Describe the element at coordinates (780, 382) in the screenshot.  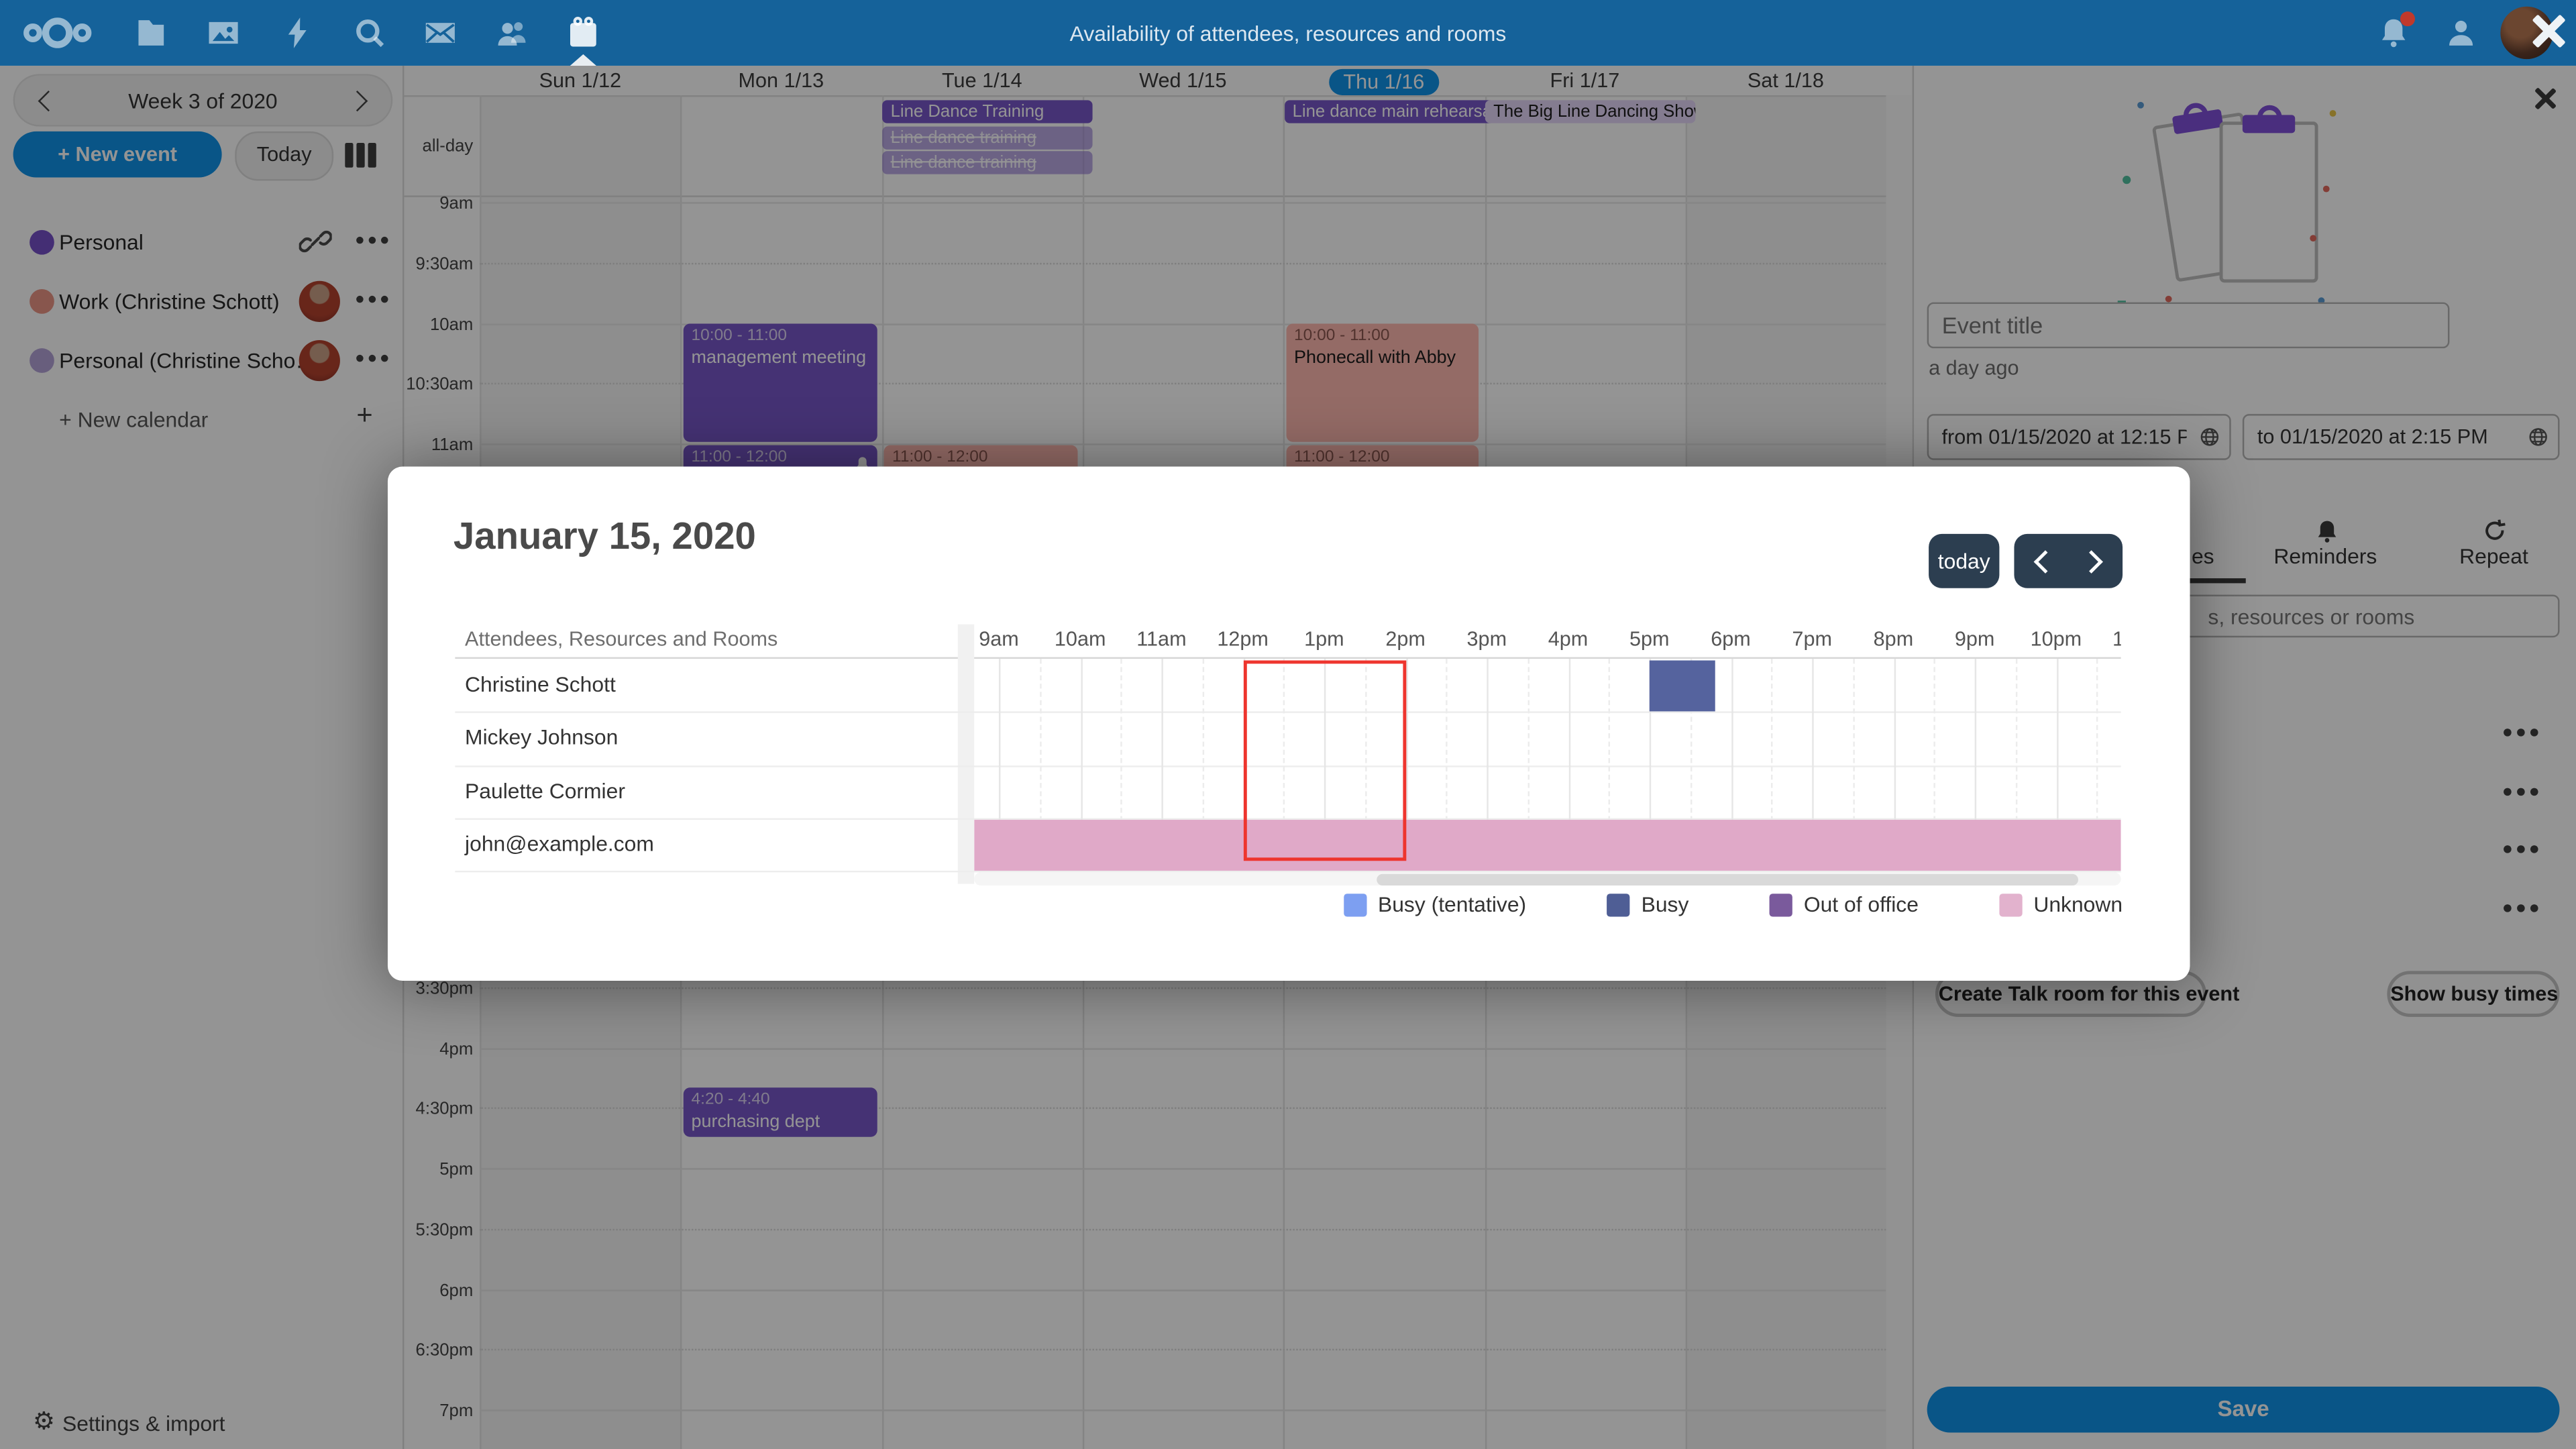
I see `calendar-event: 10:00 - 11:00 management meeting` at that location.